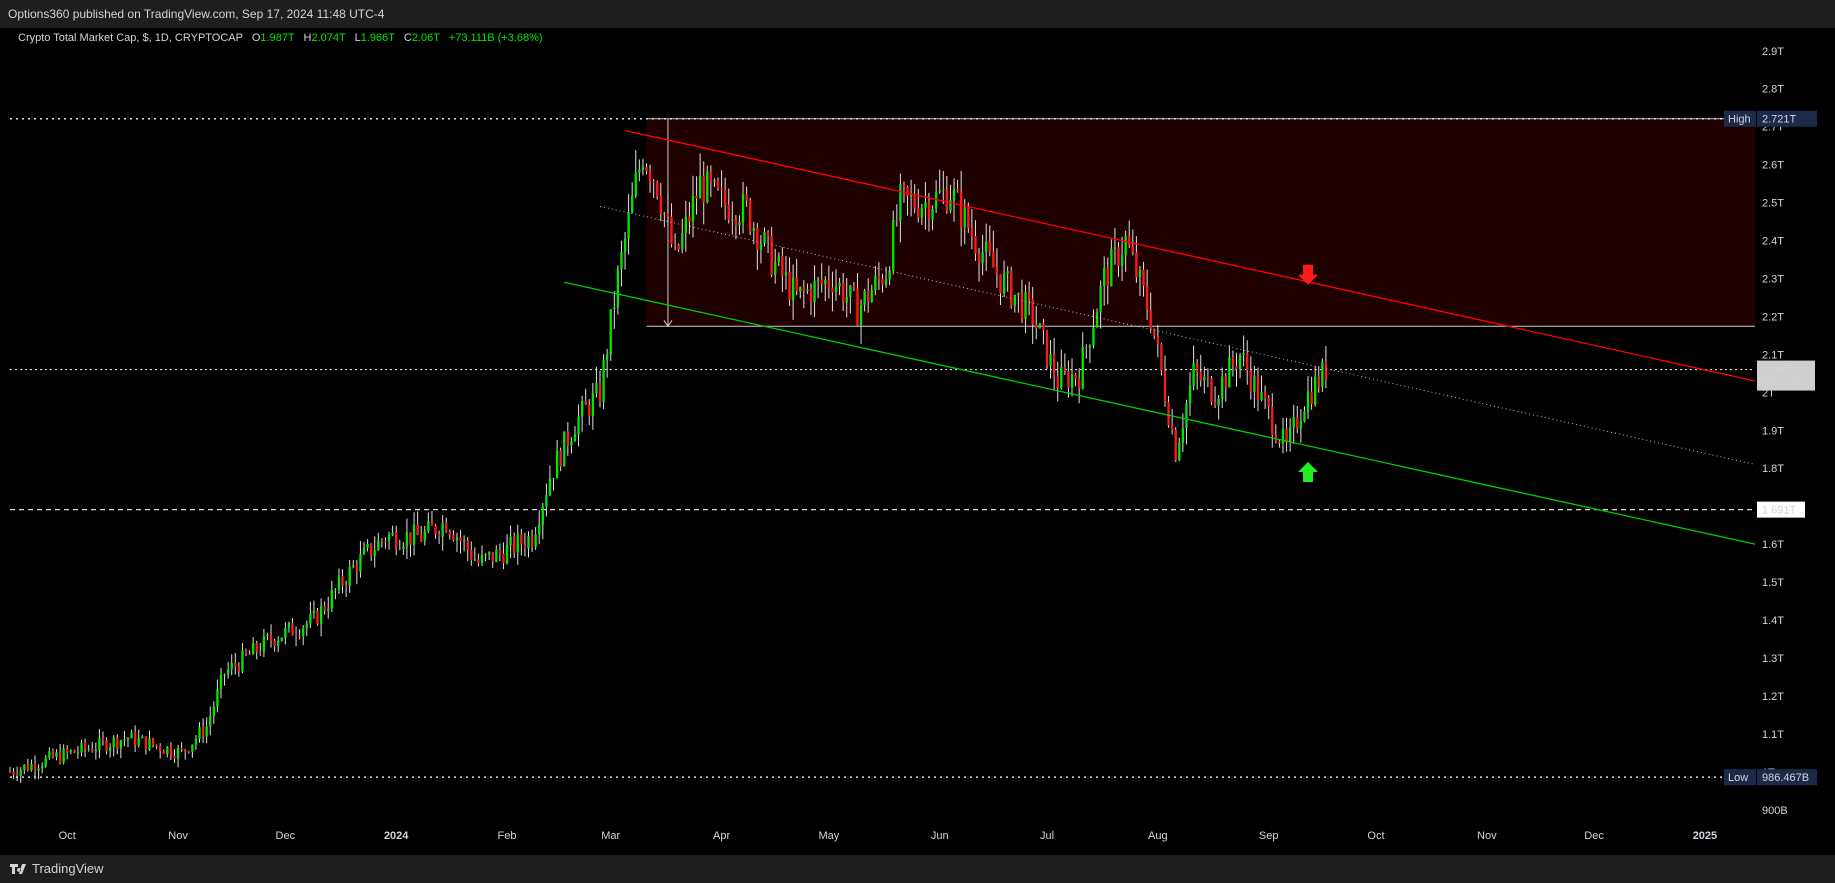  Describe the element at coordinates (57, 868) in the screenshot. I see `tradingview-logo: TradingView` at that location.